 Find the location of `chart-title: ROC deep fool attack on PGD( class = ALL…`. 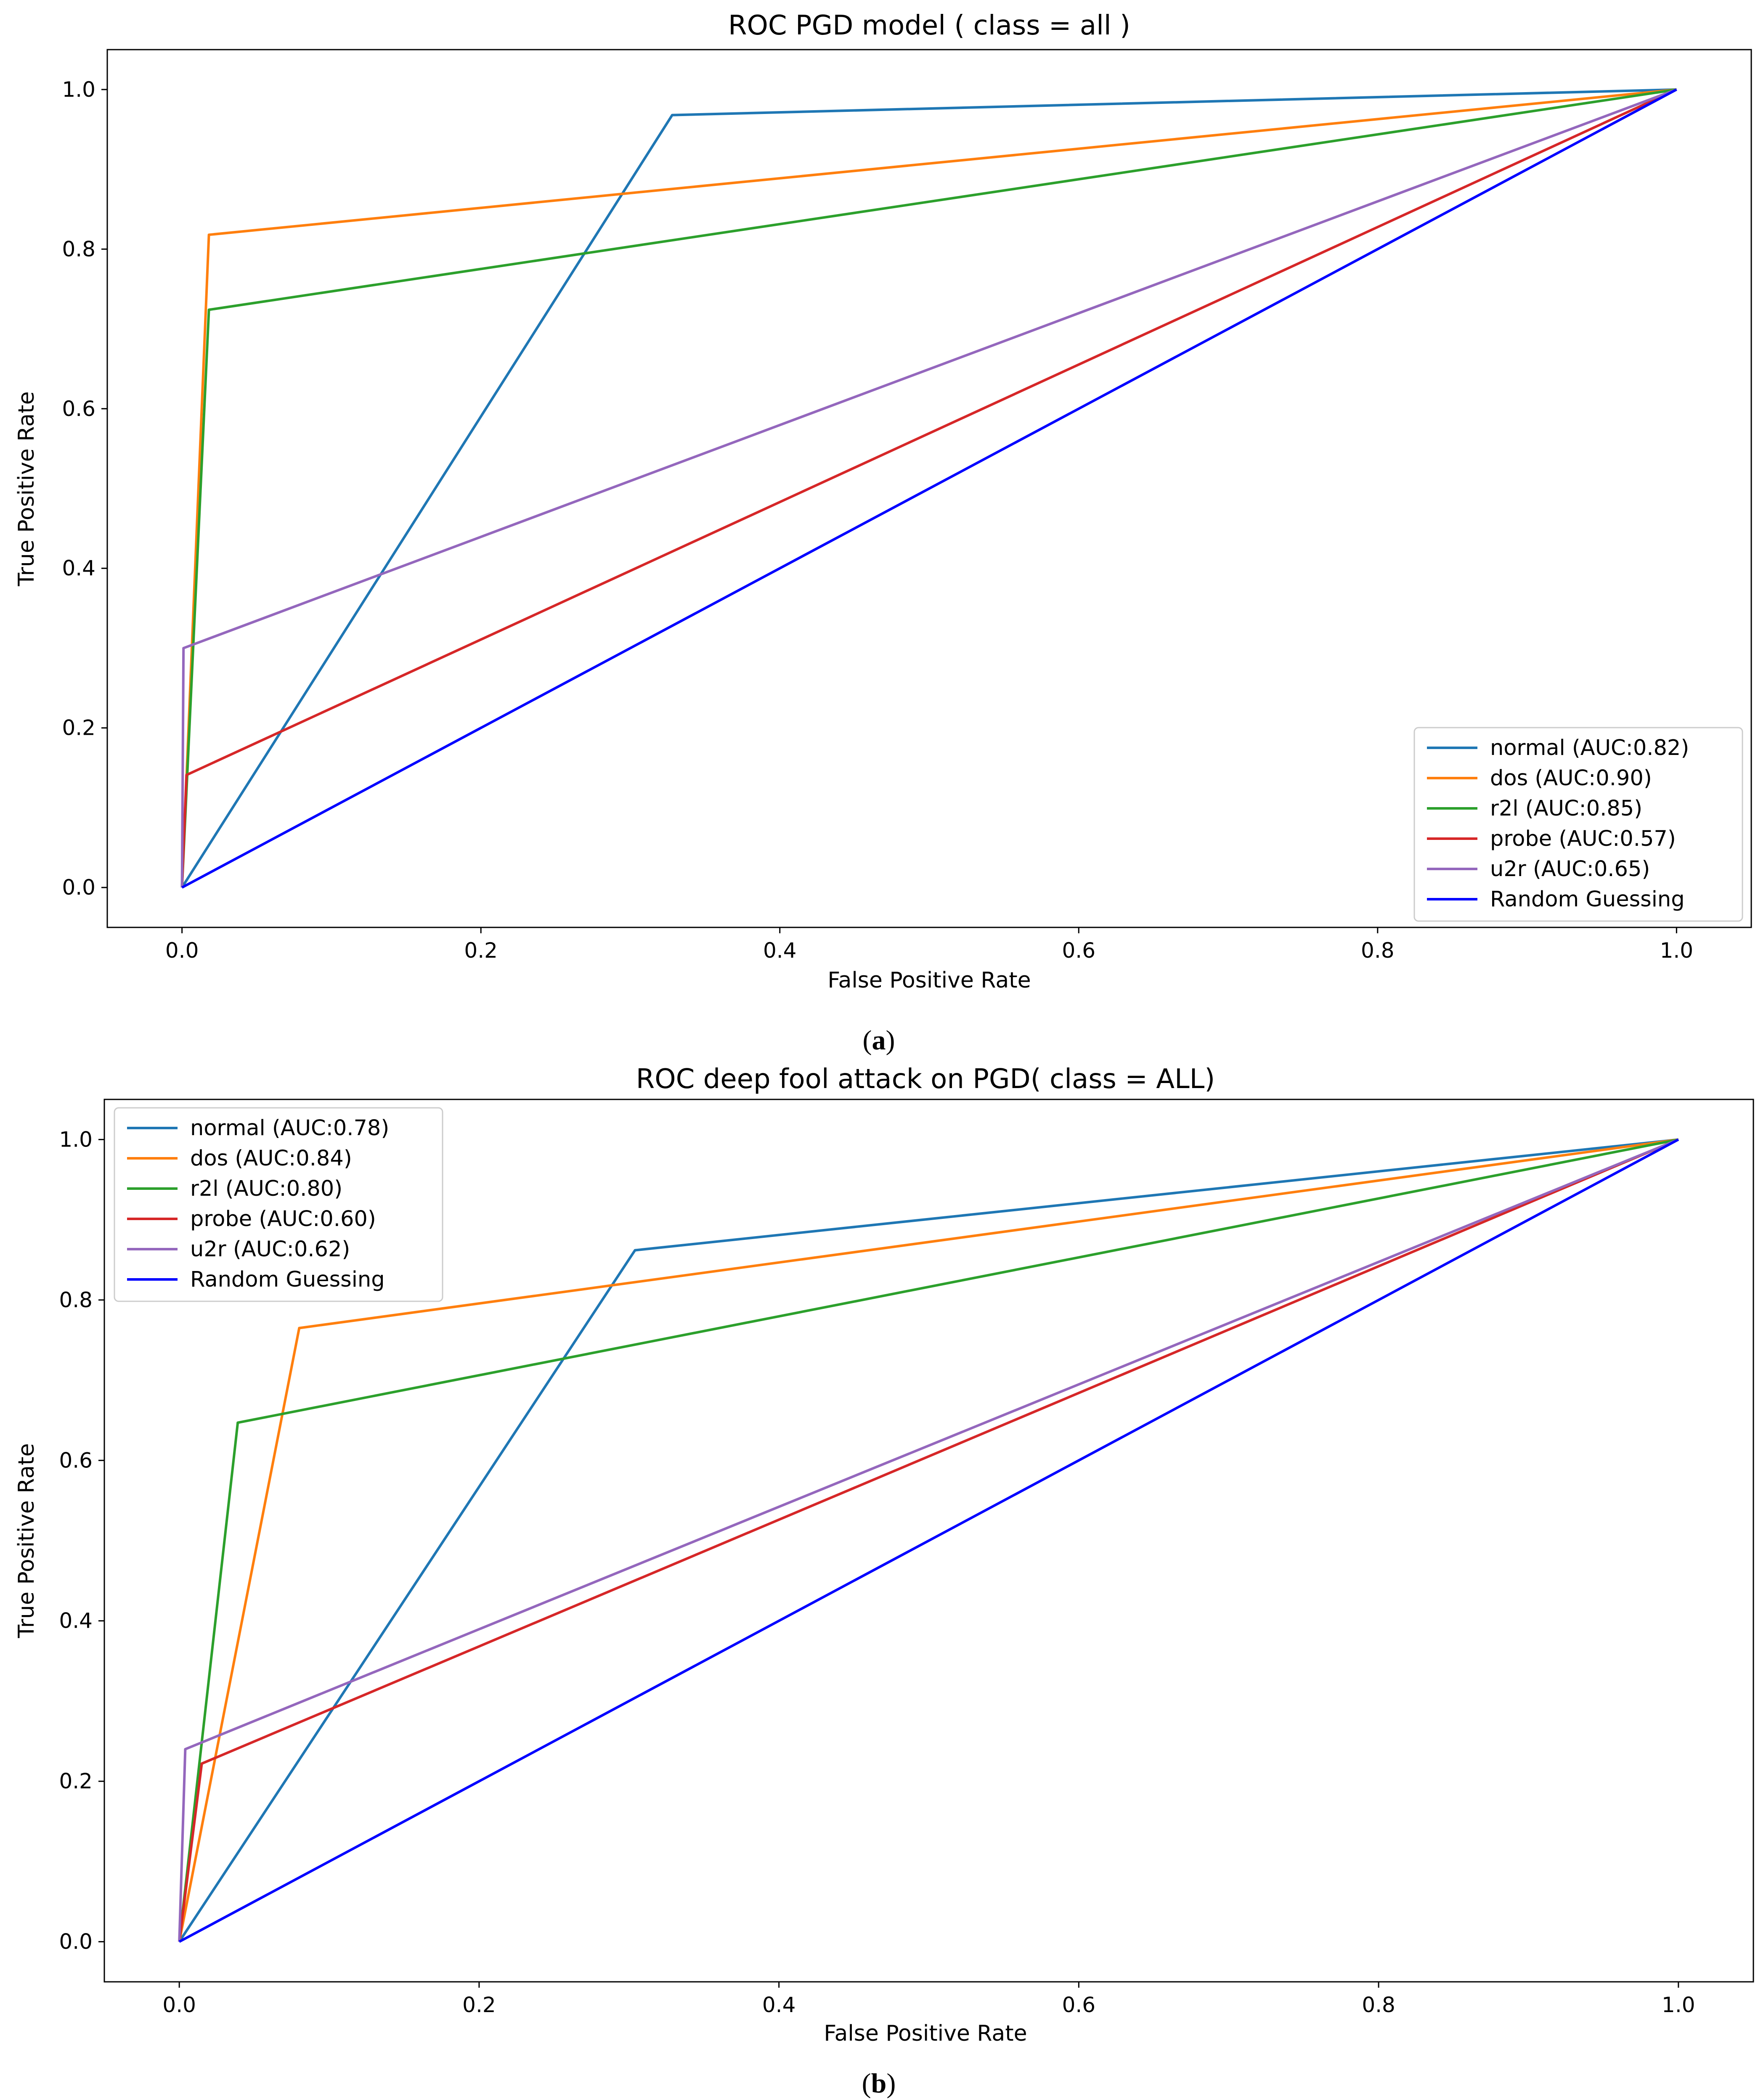

chart-title: ROC deep fool attack on PGD( class = ALL… is located at coordinates (925, 1079).